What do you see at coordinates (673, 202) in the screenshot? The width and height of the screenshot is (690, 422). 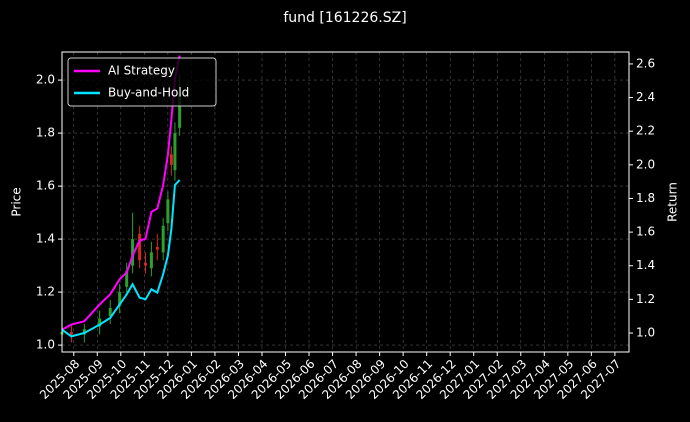 I see `y2-axis-label: Return` at bounding box center [673, 202].